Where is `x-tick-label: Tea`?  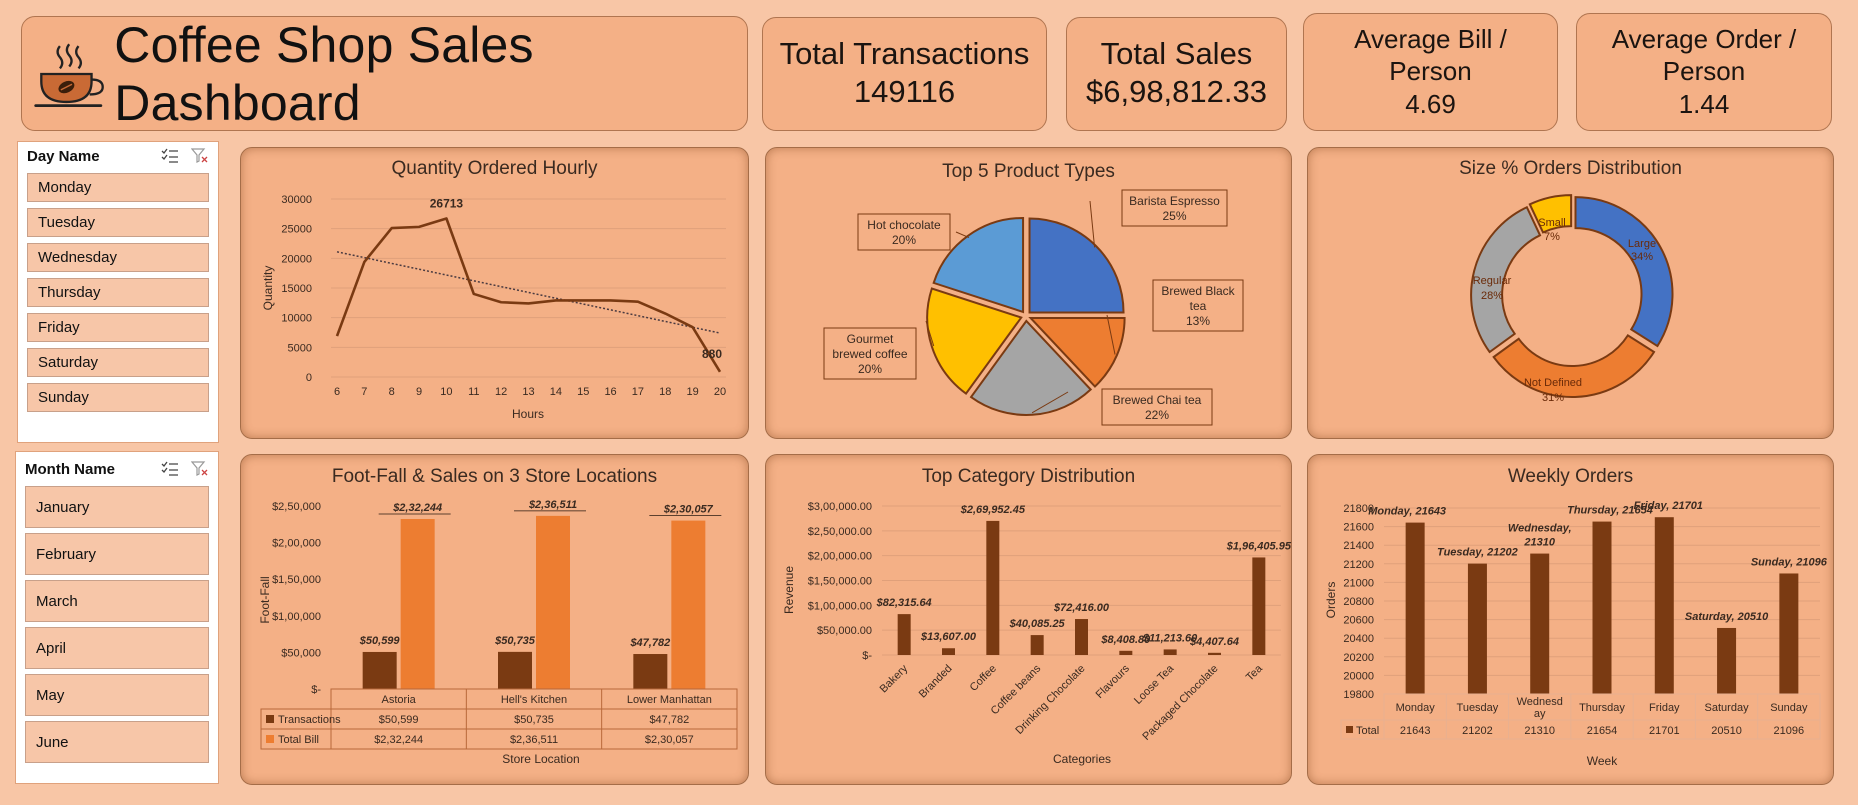 x-tick-label: Tea is located at coordinates (1255, 673).